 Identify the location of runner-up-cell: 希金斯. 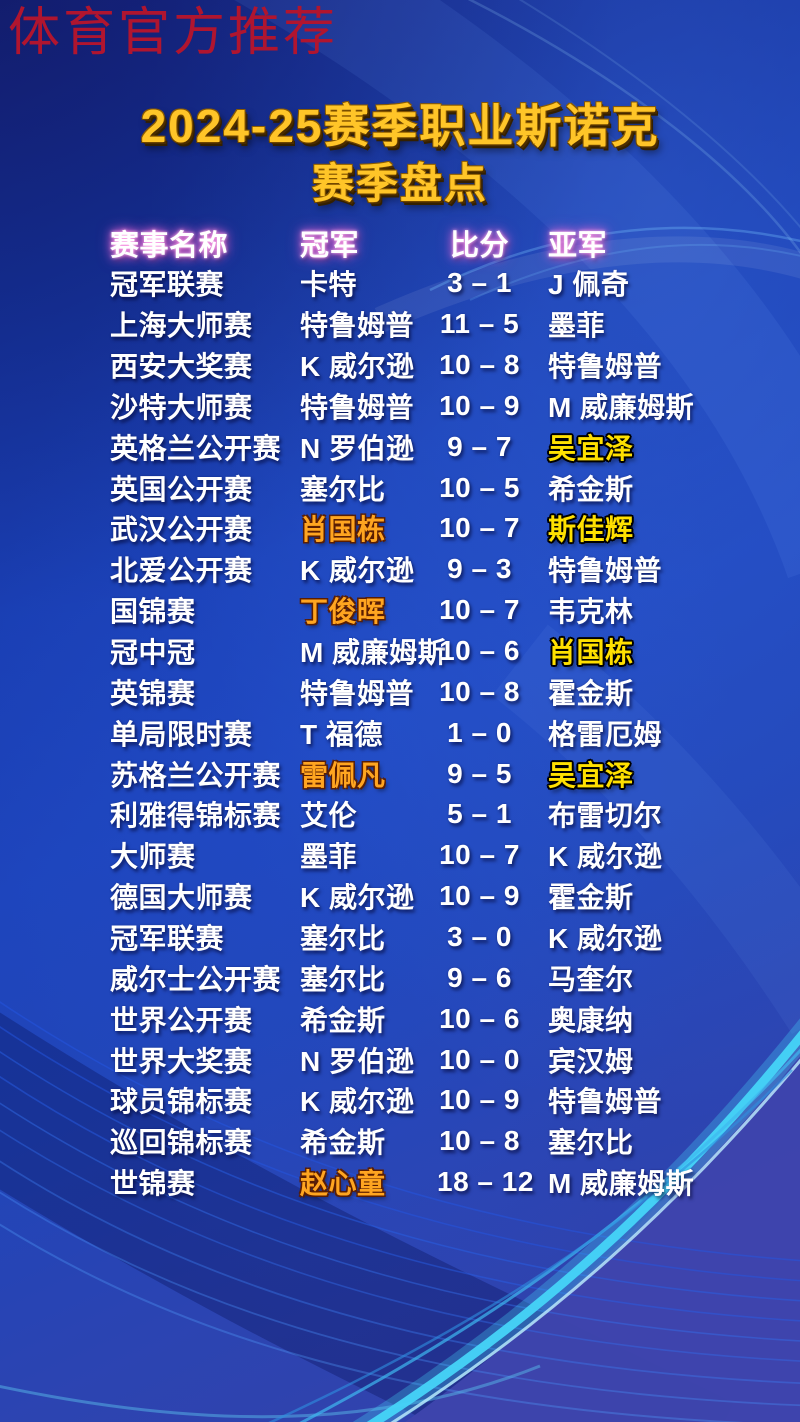
(591, 489).